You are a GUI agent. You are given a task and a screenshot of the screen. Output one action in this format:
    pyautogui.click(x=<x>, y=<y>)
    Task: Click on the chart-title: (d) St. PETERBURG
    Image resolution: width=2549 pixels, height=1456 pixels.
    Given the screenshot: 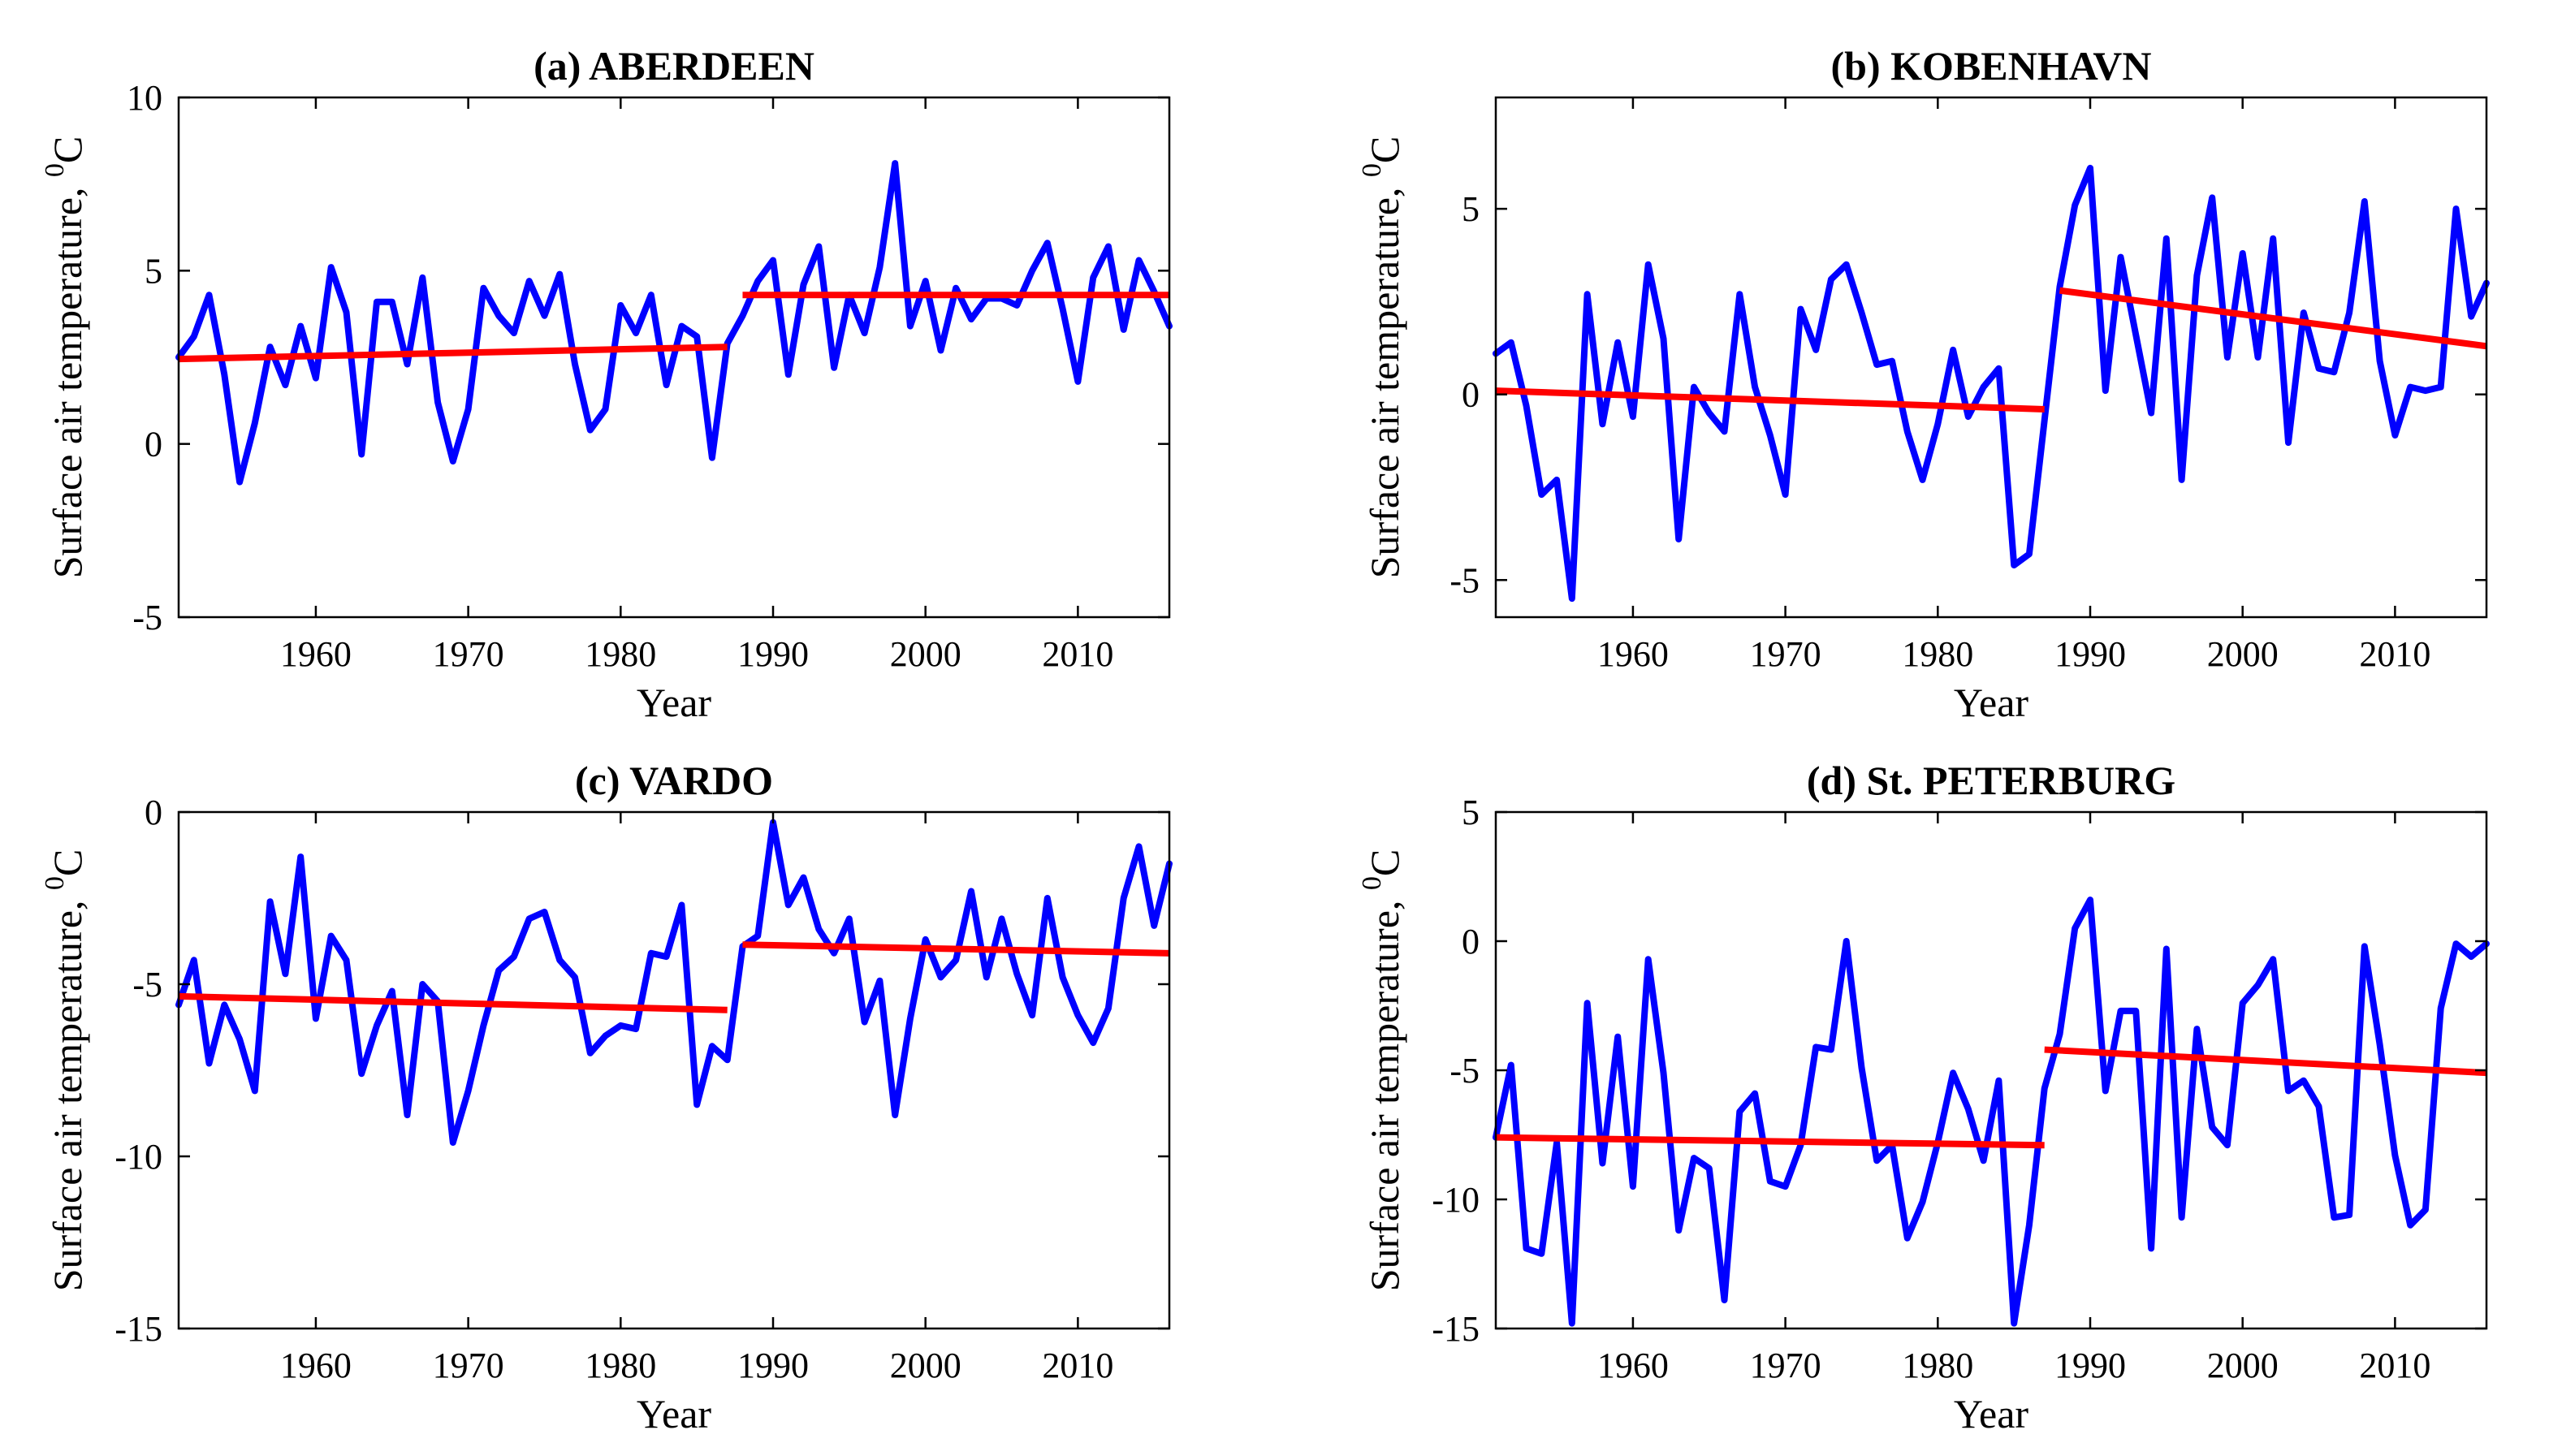 What is the action you would take?
    pyautogui.click(x=1991, y=780)
    